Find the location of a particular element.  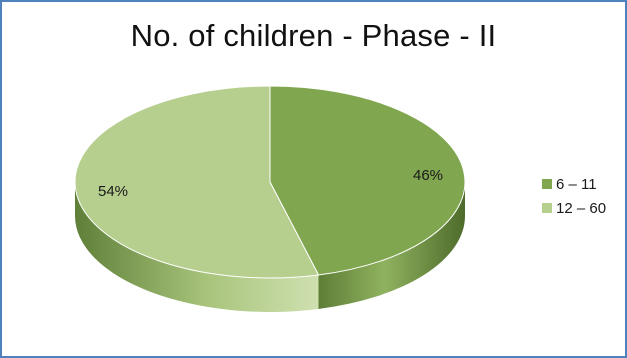

legend: 6 – 11 12 – 60 is located at coordinates (574, 196).